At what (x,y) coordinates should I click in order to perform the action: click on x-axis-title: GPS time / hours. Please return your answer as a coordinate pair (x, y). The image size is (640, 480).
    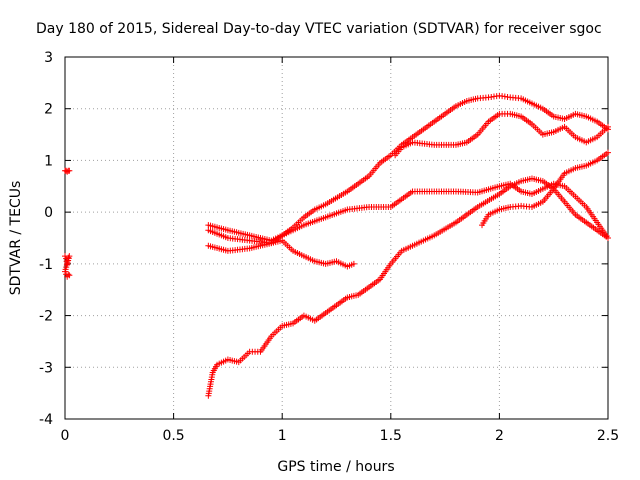
    Looking at the image, I should click on (335, 467).